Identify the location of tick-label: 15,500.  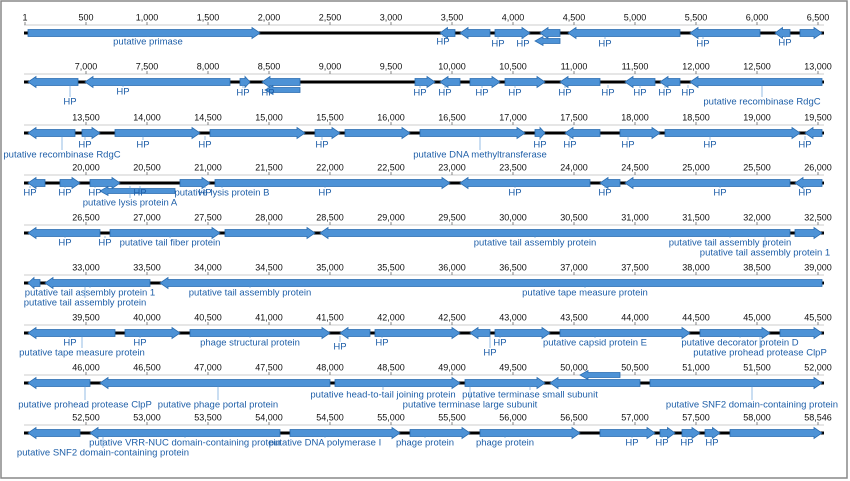
(330, 117).